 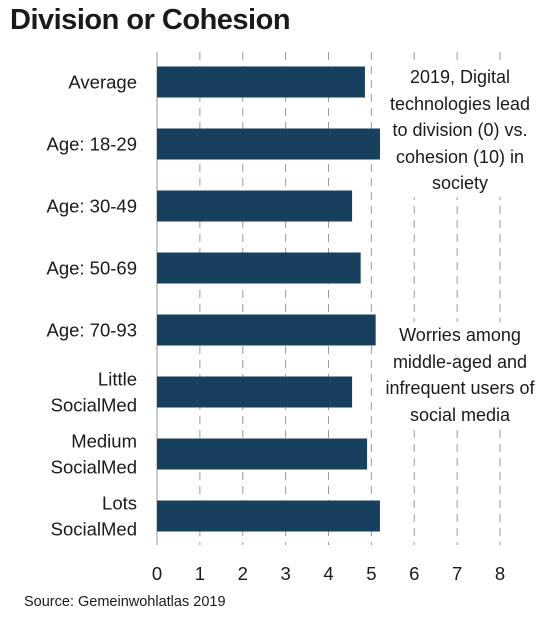 I want to click on category-label: Age: 30-49, so click(x=91, y=206).